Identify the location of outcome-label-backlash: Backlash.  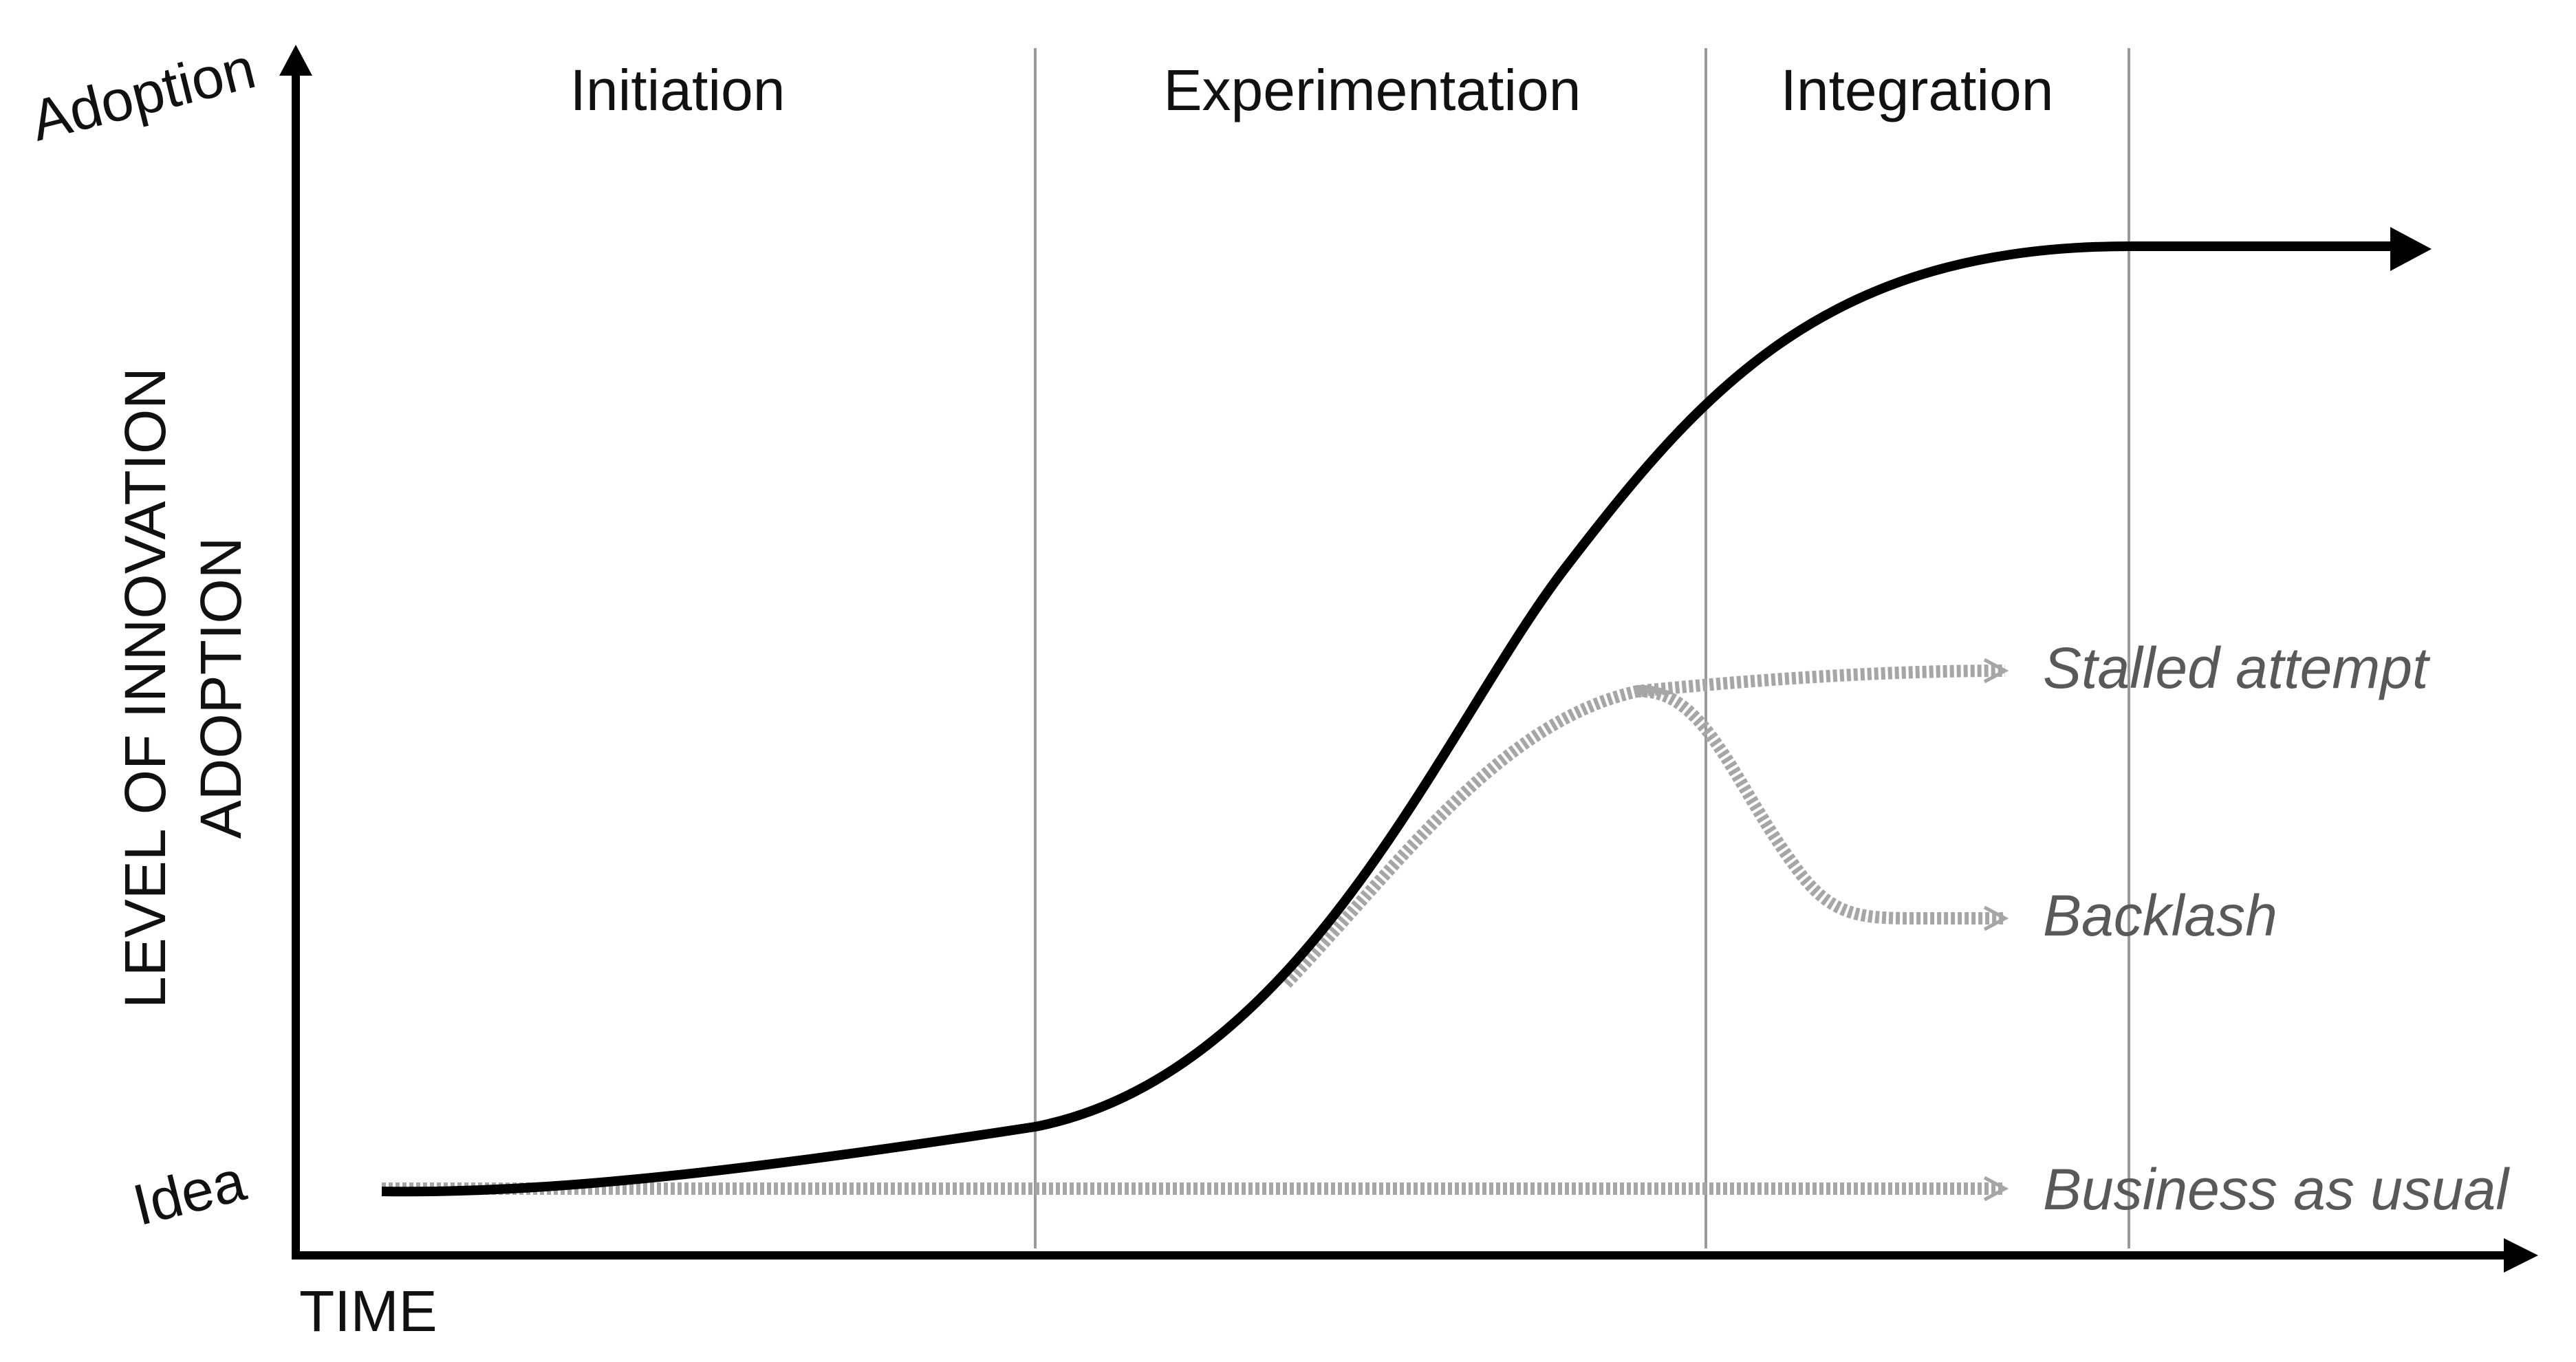
(2160, 915).